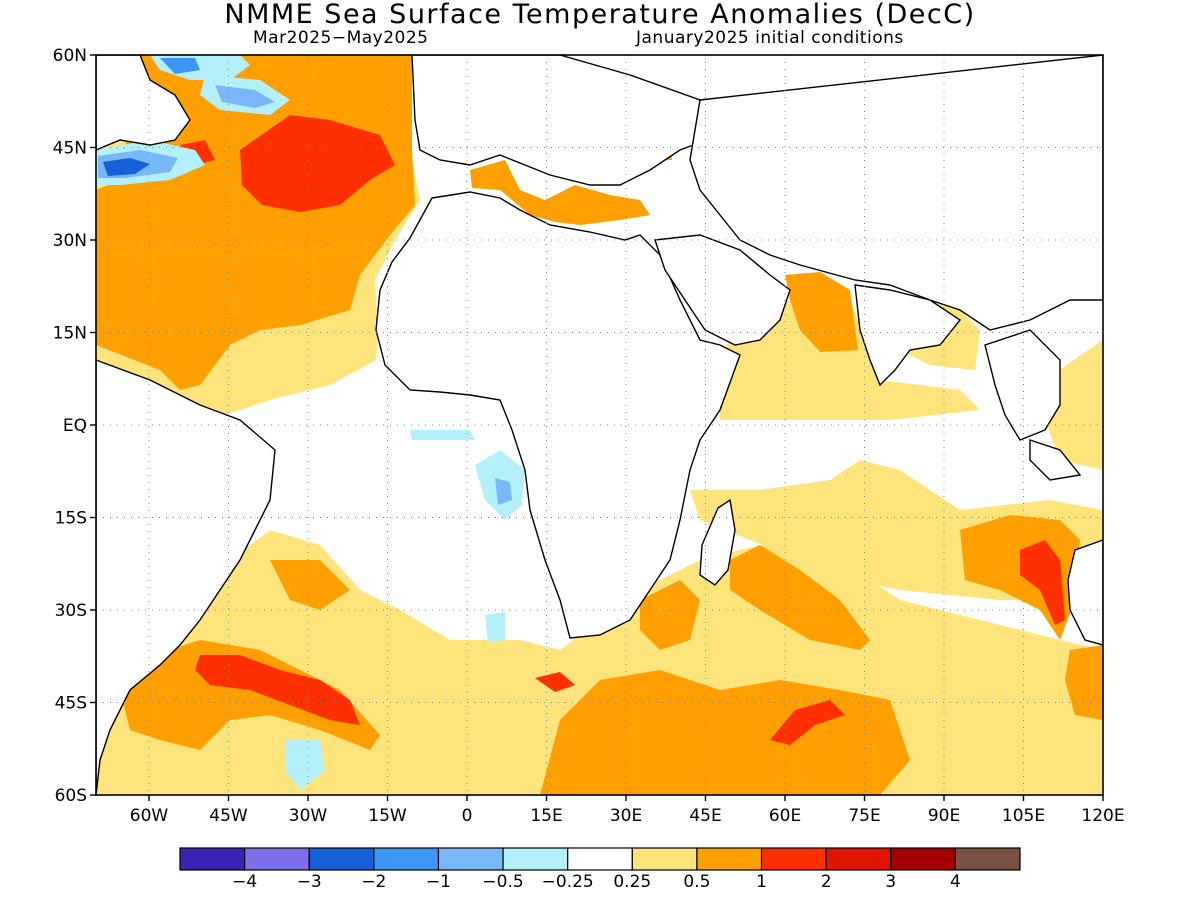 Image resolution: width=1200 pixels, height=900 pixels. I want to click on lon-tick-label: 45W, so click(228, 816).